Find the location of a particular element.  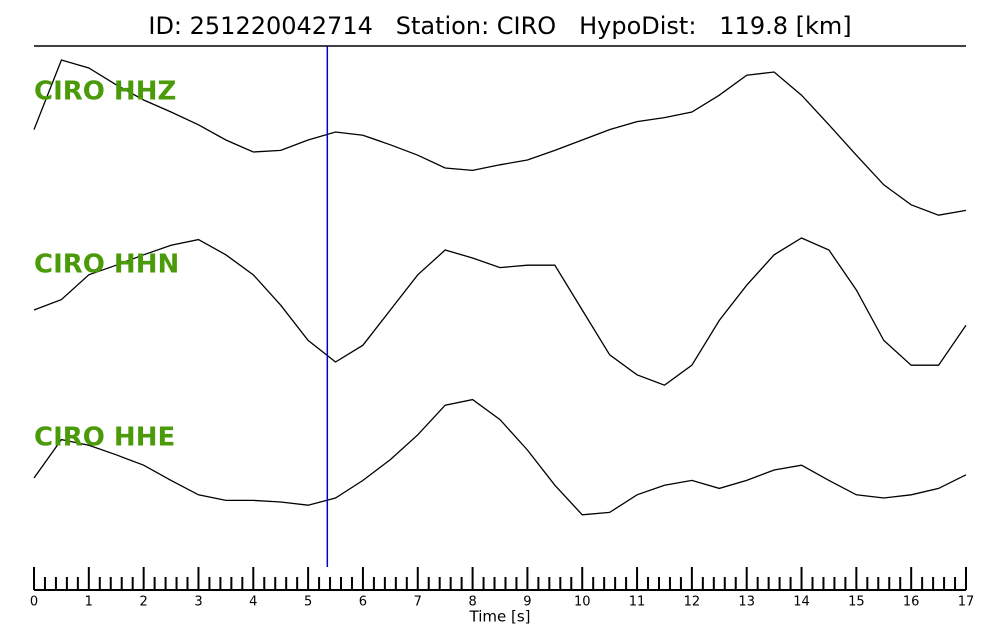

x-tick-label: 11 is located at coordinates (637, 602).